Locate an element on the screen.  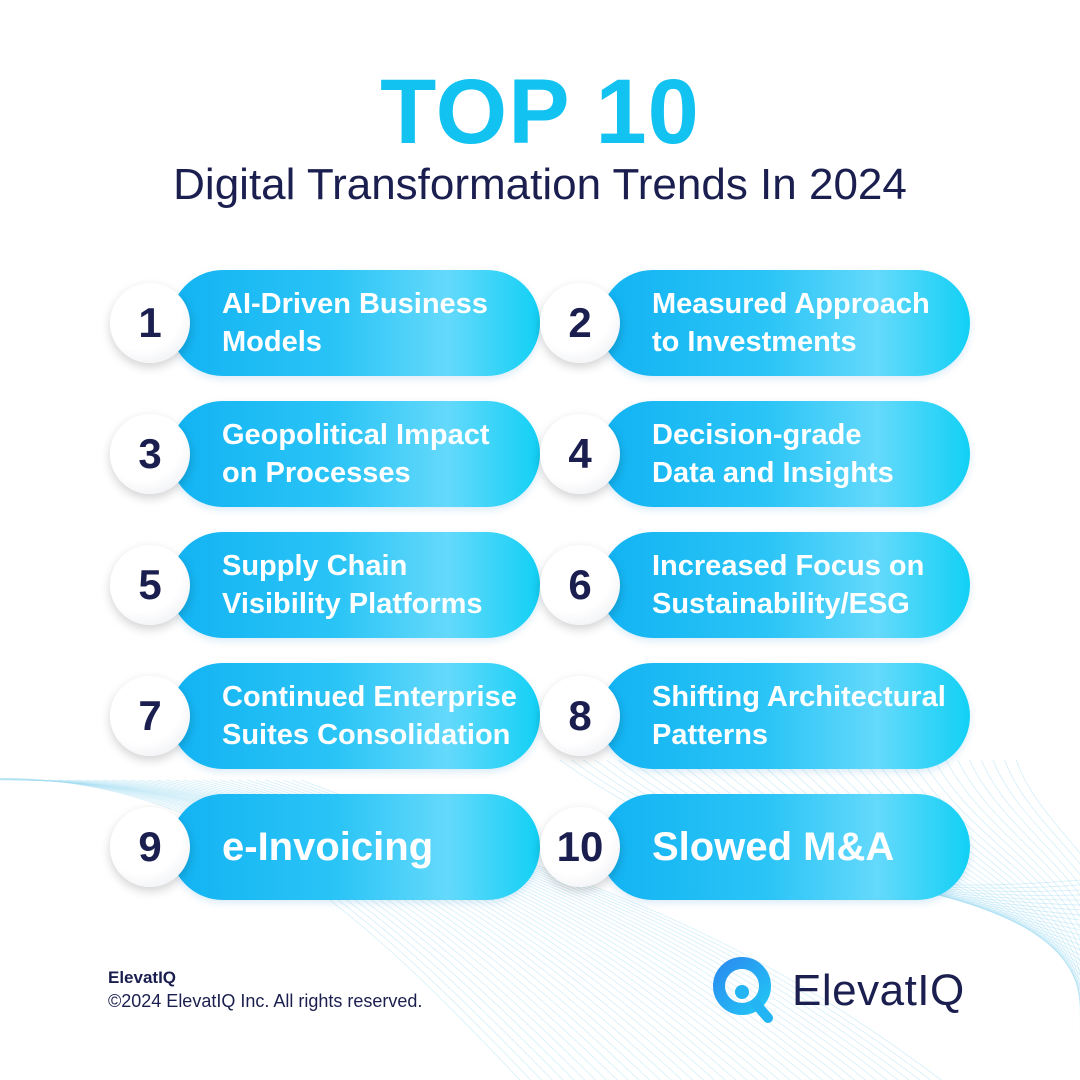
trend-number: 2 is located at coordinates (580, 323).